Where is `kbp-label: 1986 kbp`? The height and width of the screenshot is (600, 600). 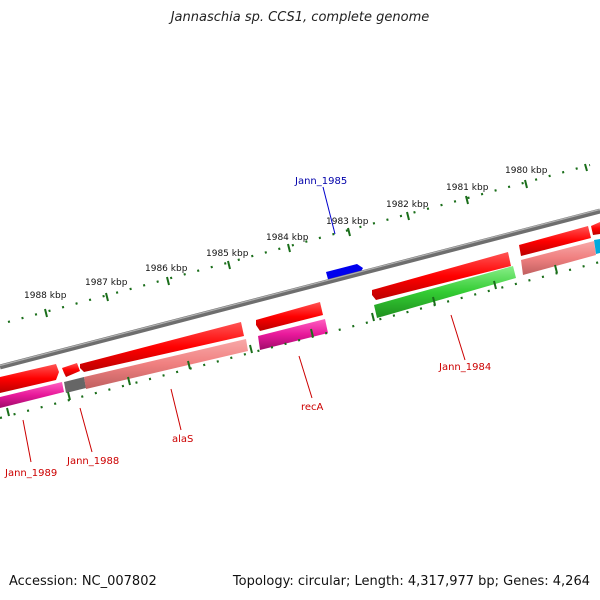 kbp-label: 1986 kbp is located at coordinates (166, 269).